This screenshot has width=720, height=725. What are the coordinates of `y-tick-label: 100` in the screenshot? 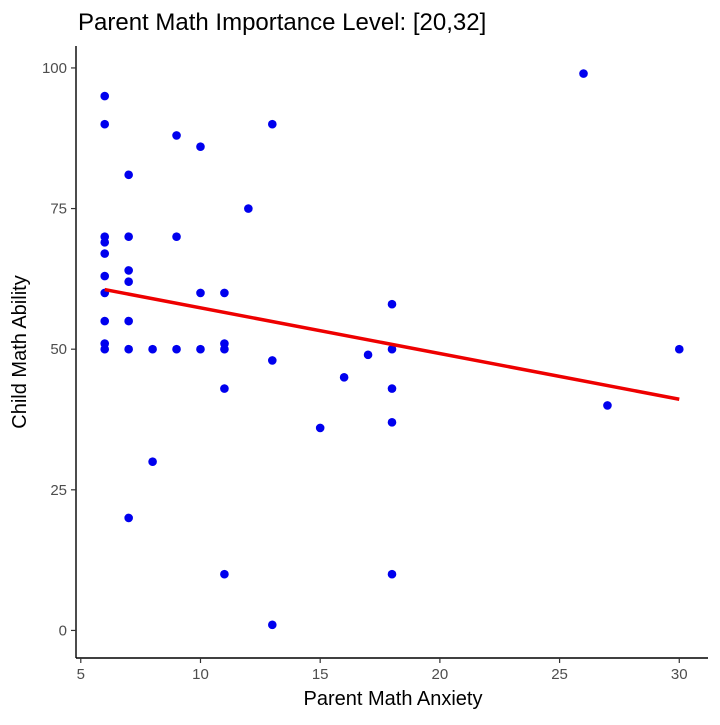 It's located at (54, 68).